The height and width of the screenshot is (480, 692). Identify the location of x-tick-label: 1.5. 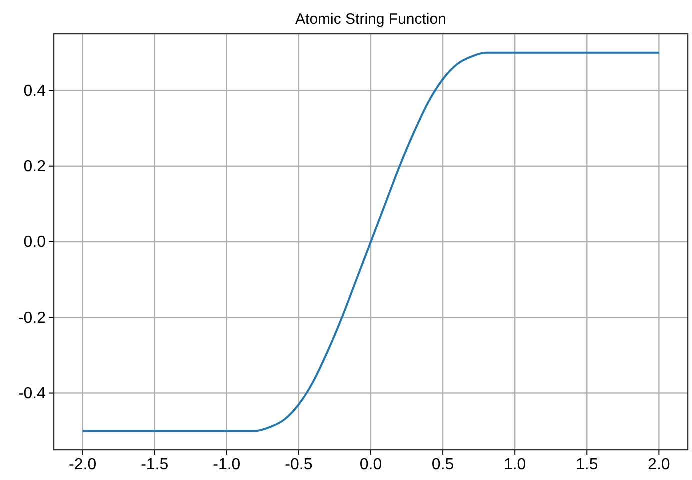
(587, 465).